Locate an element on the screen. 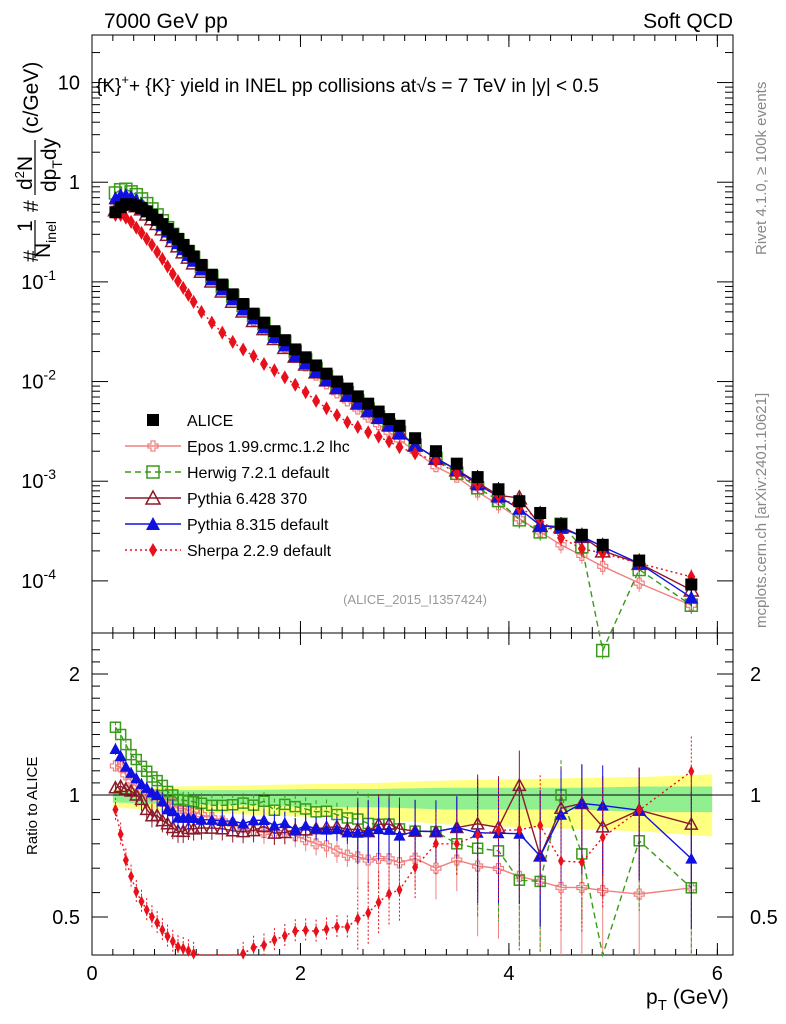 This screenshot has width=786, height=1024. data-point-epos is located at coordinates (519, 519).